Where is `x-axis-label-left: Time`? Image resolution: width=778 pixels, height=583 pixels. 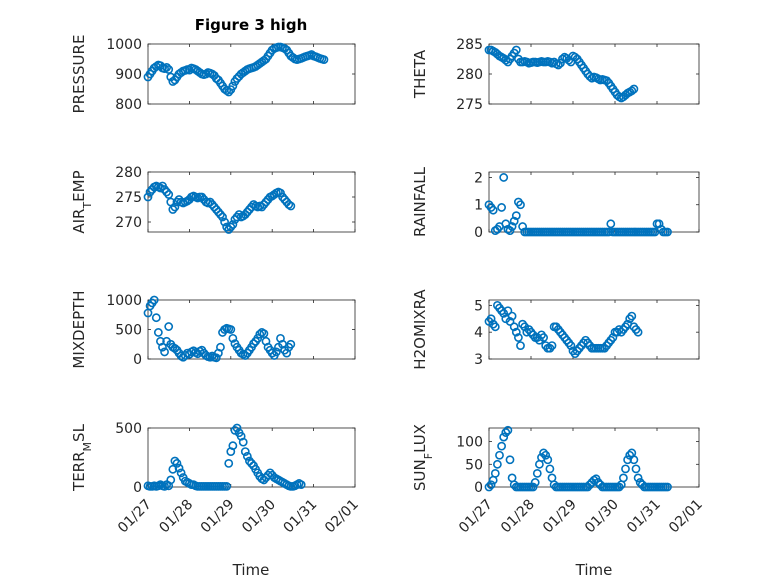
x-axis-label-left: Time is located at coordinates (251, 570).